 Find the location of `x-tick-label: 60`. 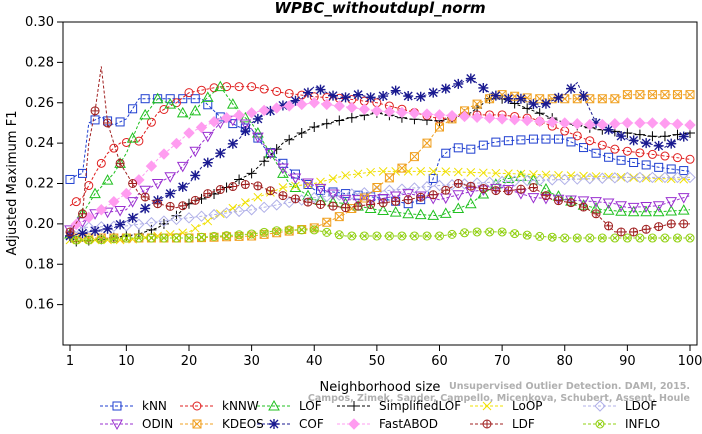

x-tick-label: 60 is located at coordinates (439, 361).